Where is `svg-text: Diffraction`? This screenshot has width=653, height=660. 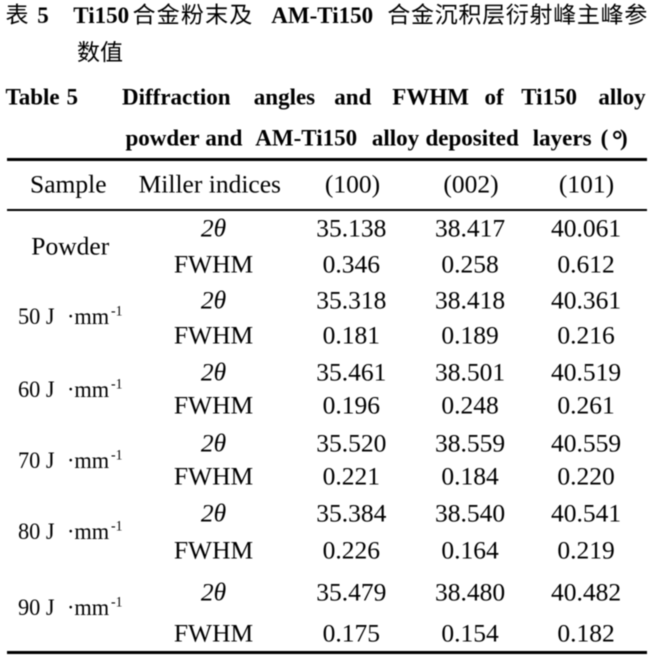
svg-text: Diffraction is located at coordinates (176, 97).